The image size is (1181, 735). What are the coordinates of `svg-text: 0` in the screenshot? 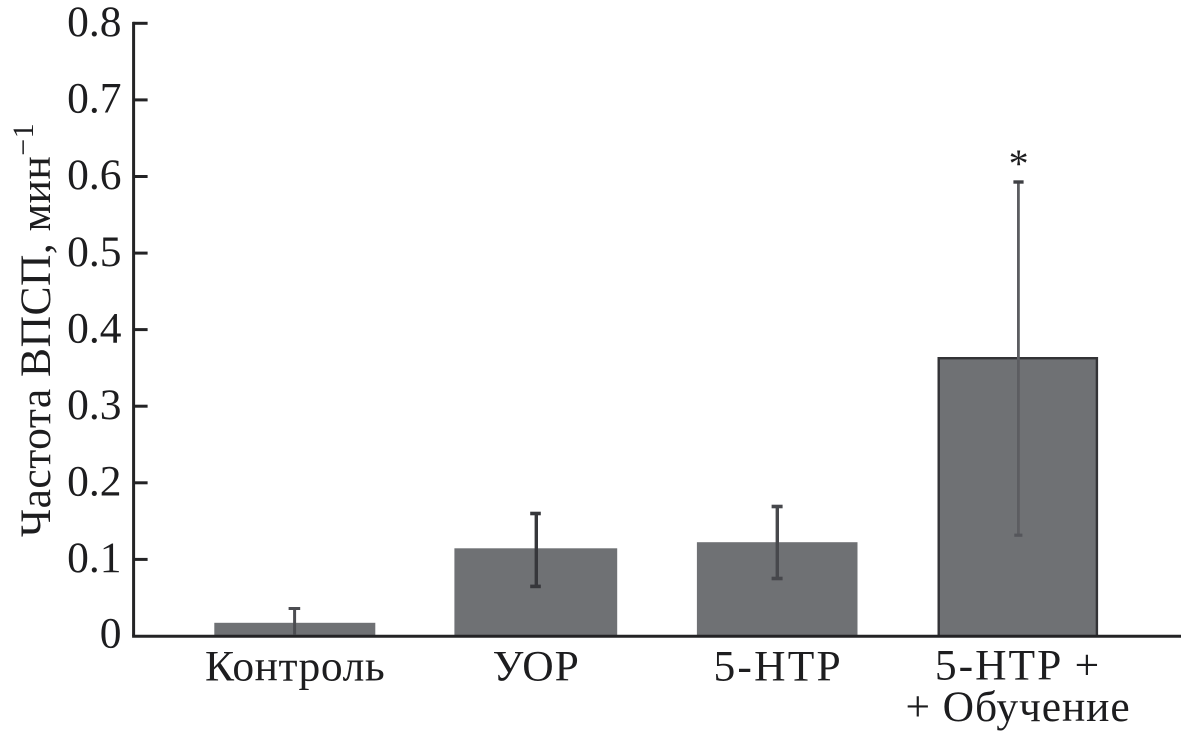 It's located at (111, 634).